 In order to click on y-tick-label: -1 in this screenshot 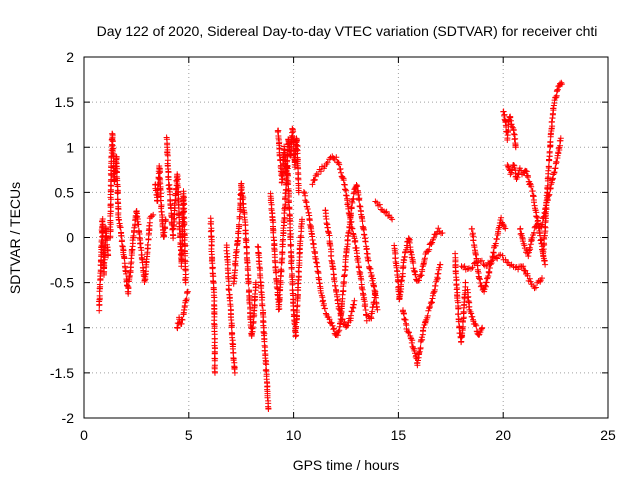, I will do `click(68, 328)`.